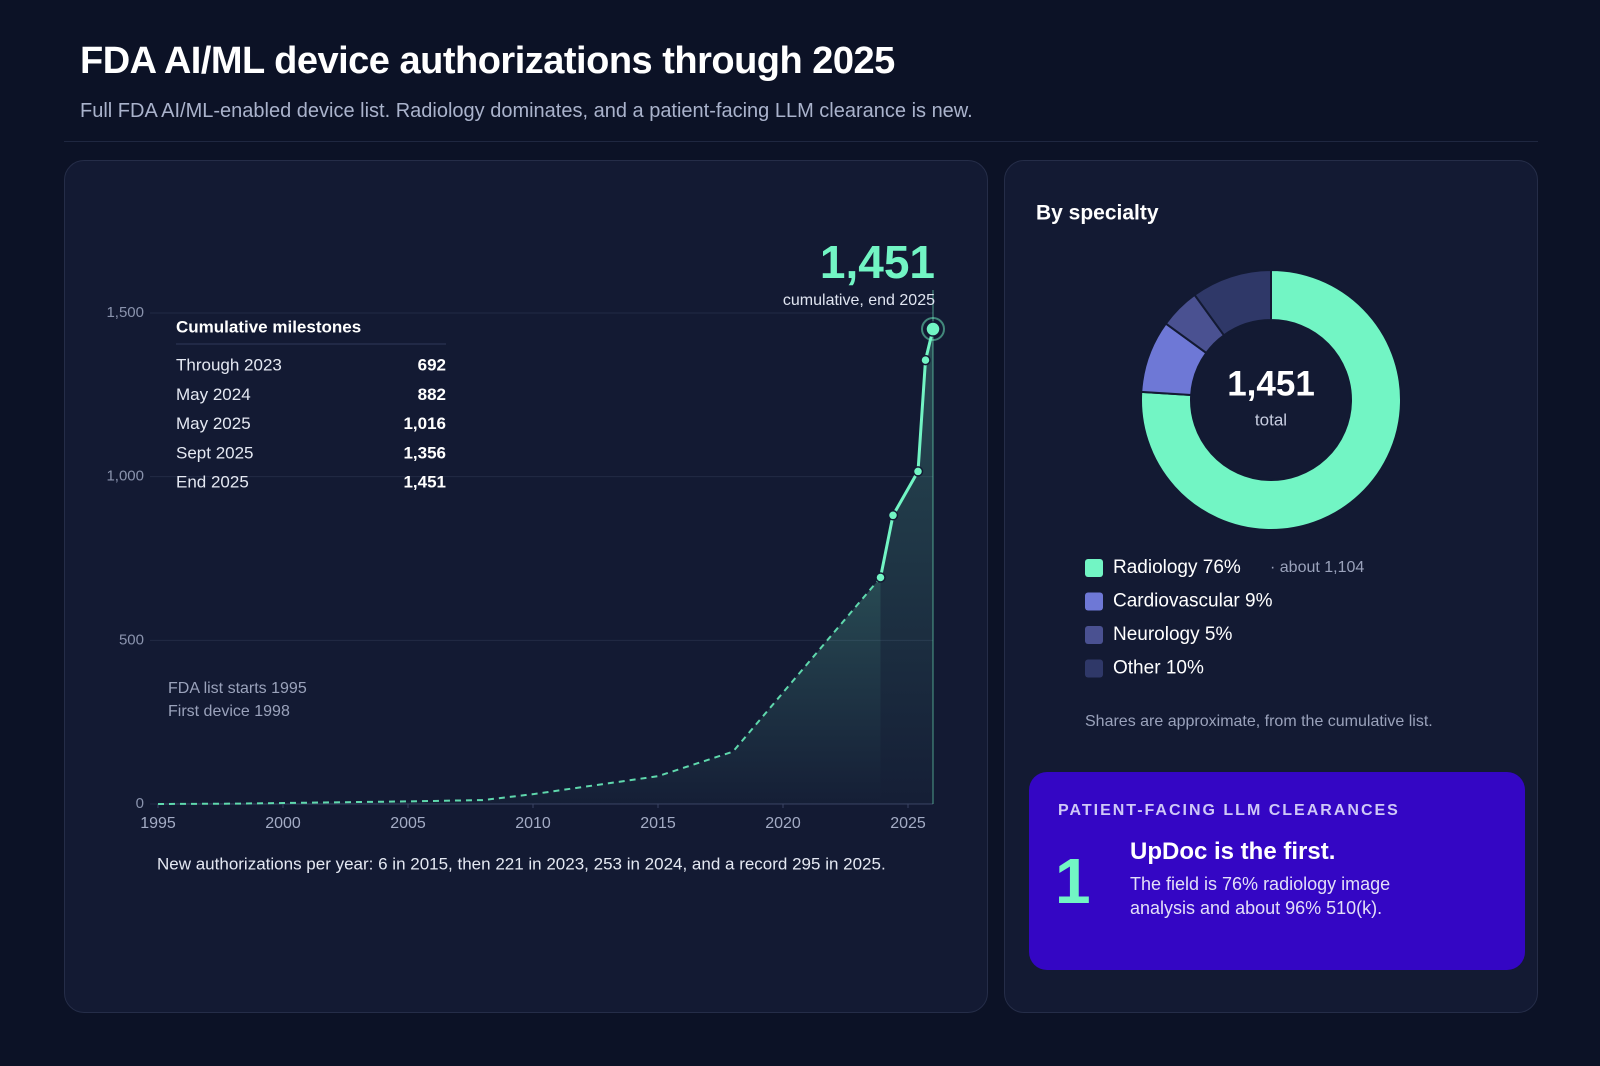 The height and width of the screenshot is (1066, 1600). Describe the element at coordinates (424, 423) in the screenshot. I see `milestone-value: 1,016` at that location.